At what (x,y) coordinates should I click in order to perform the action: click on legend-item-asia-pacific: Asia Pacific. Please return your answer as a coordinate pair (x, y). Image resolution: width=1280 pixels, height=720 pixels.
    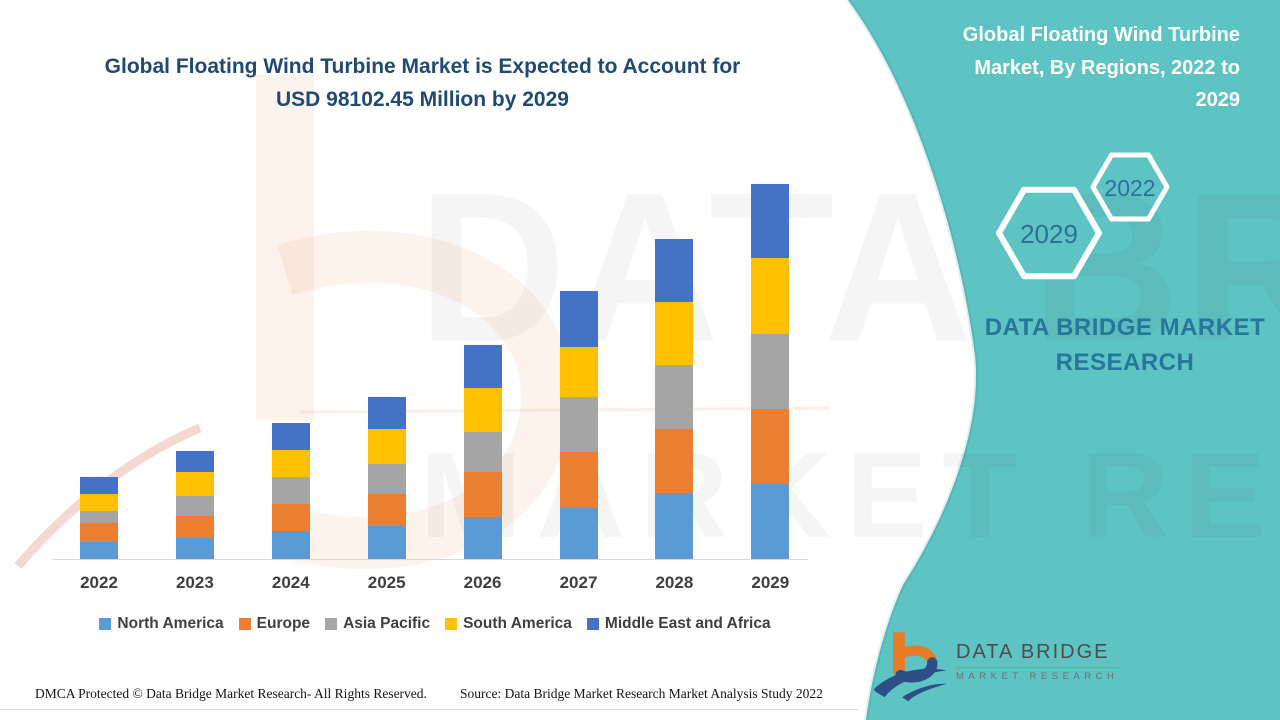
    Looking at the image, I should click on (377, 624).